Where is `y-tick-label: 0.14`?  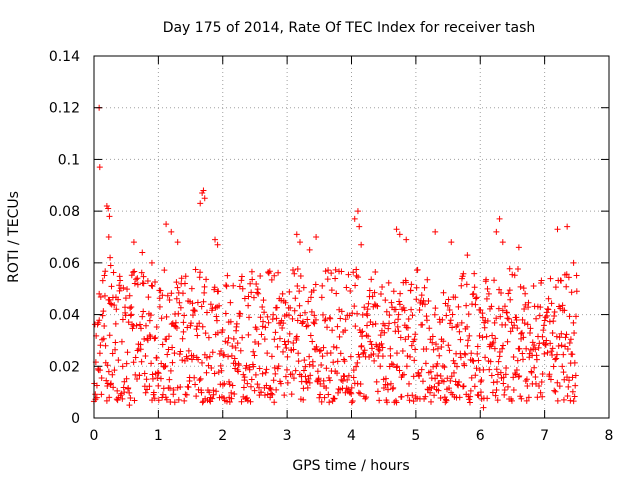 y-tick-label: 0.14 is located at coordinates (64, 57).